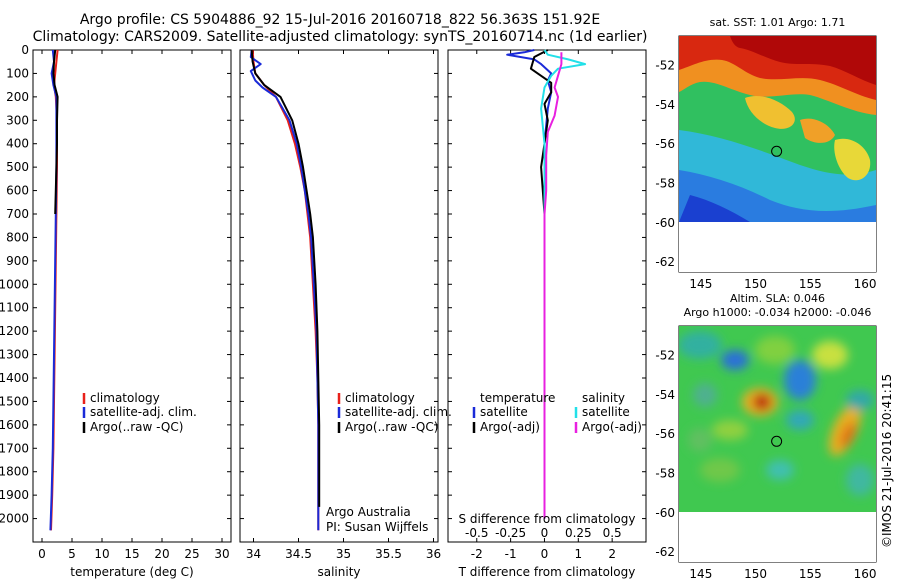  Describe the element at coordinates (665, 474) in the screenshot. I see `sla-map-ytick-label: -58` at that location.